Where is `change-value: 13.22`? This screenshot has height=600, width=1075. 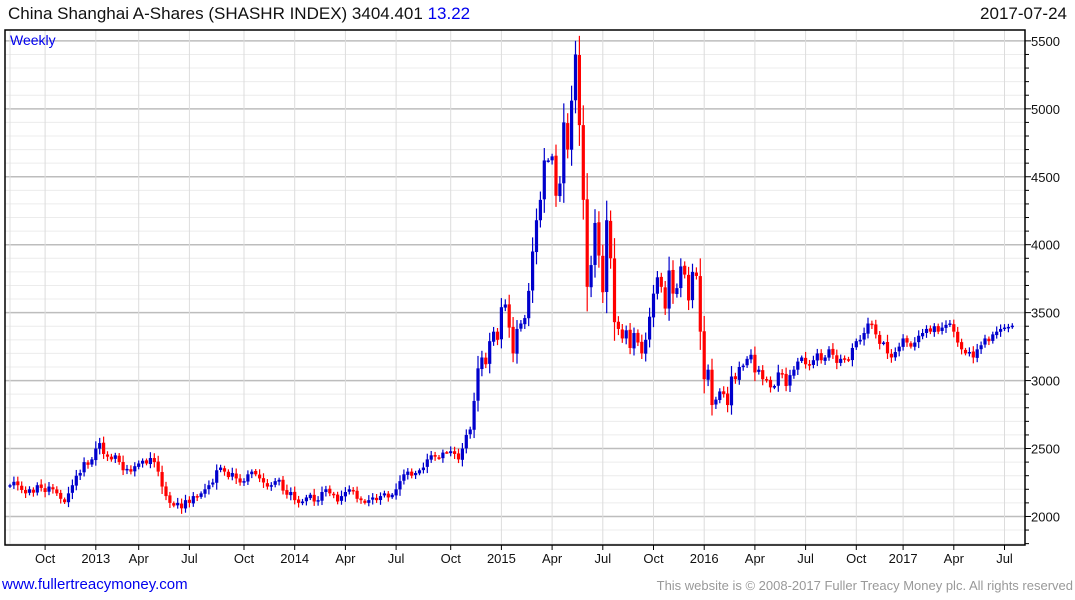
change-value: 13.22 is located at coordinates (449, 13).